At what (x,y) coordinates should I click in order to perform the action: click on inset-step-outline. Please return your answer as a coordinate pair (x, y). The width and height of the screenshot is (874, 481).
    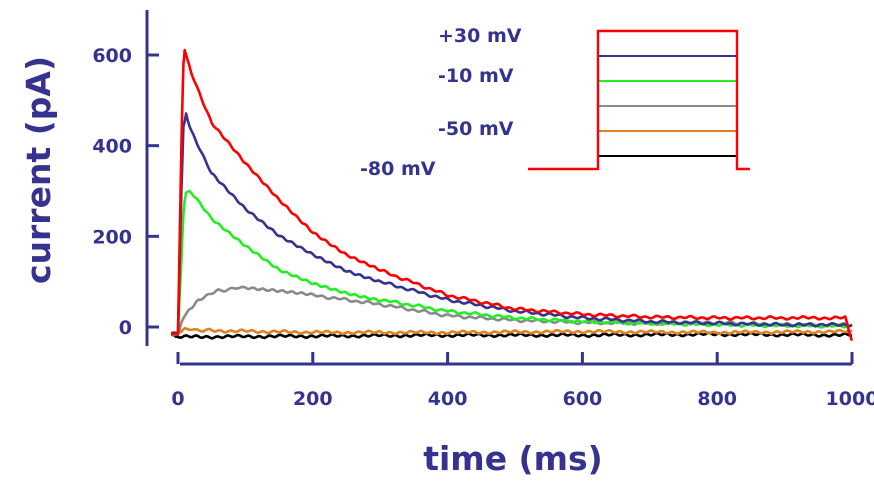
    Looking at the image, I should click on (639, 100).